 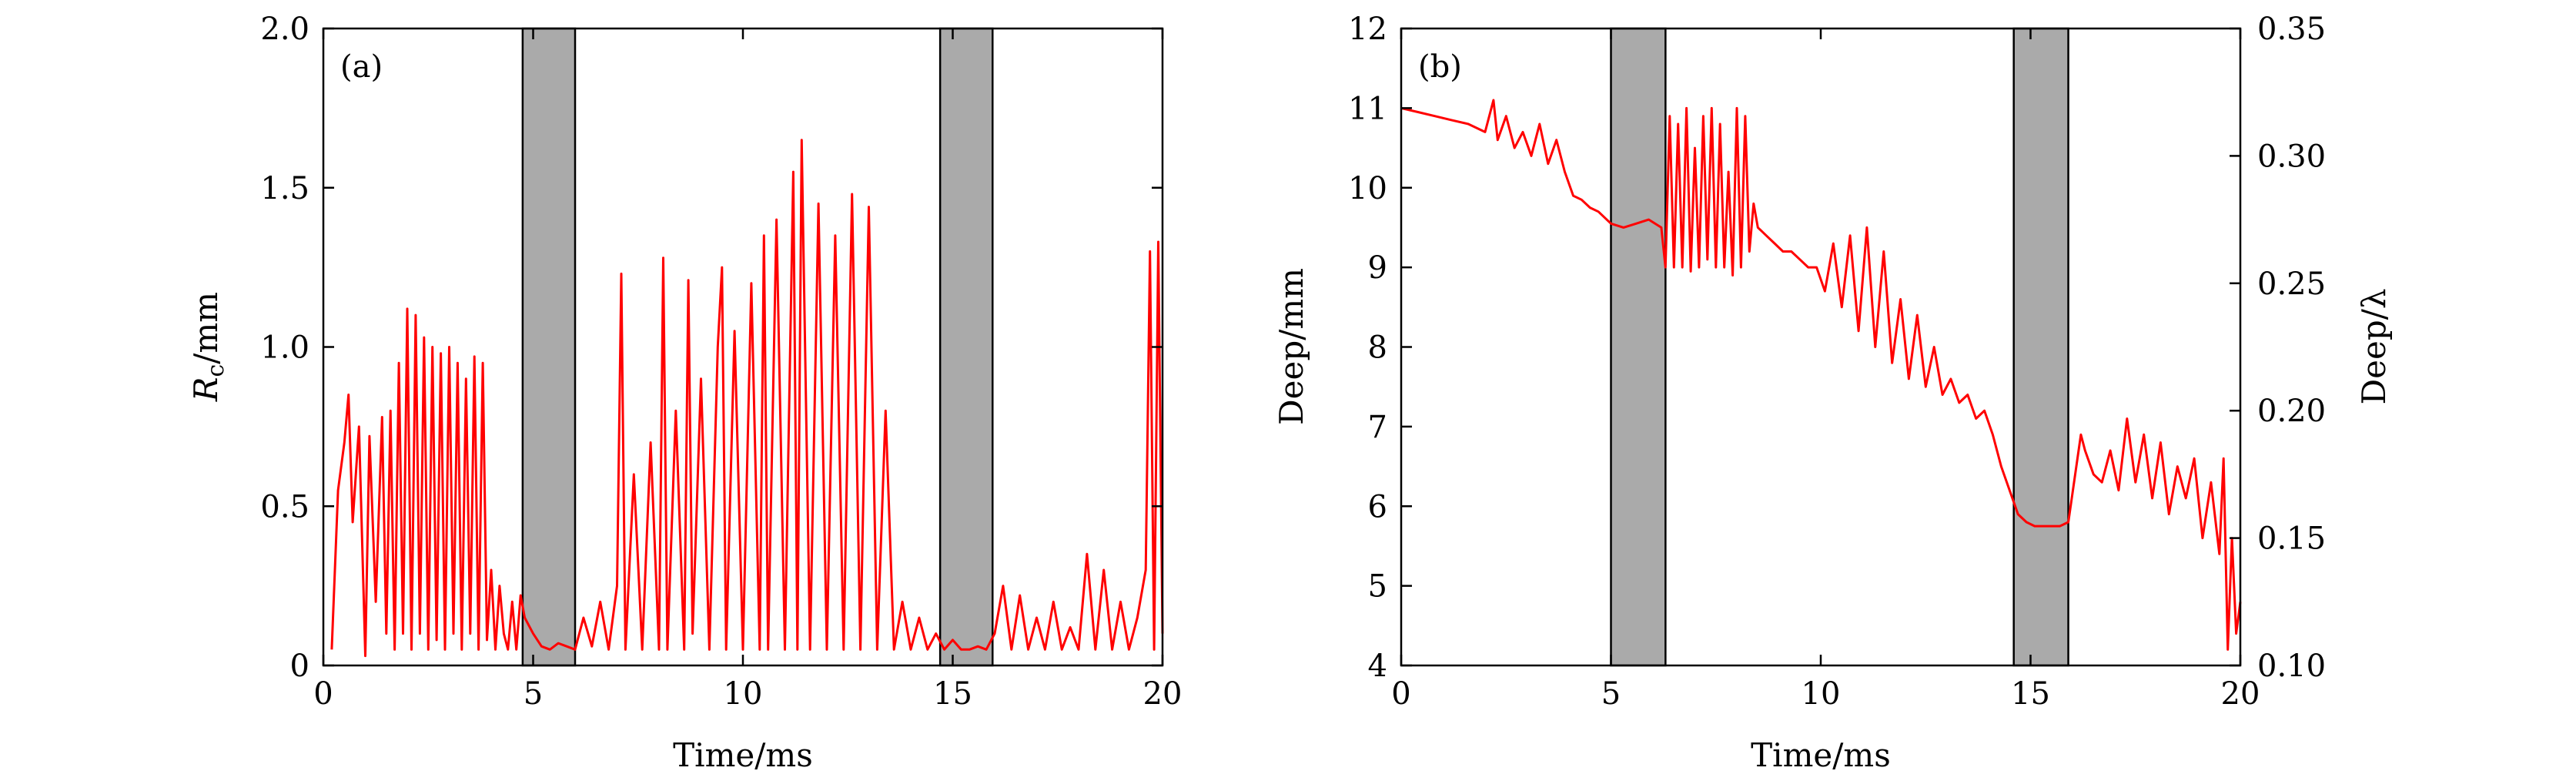 What do you see at coordinates (1291, 347) in the screenshot?
I see `panel-b-left-y-axis-label: Deep/mm` at bounding box center [1291, 347].